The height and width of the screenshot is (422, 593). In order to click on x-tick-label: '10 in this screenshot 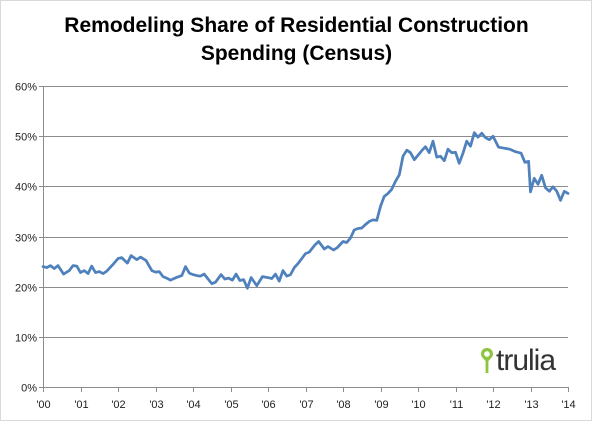, I will do `click(418, 405)`.